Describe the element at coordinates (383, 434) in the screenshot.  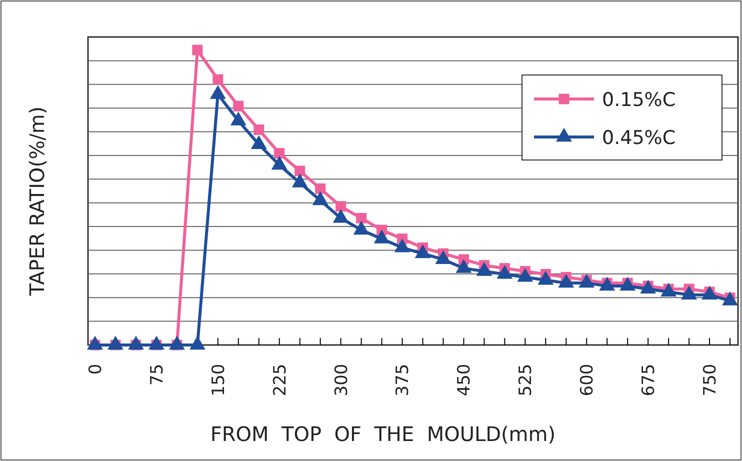
I see `x-axis-title: FROM TOP OF THE MOULD(mm)` at that location.